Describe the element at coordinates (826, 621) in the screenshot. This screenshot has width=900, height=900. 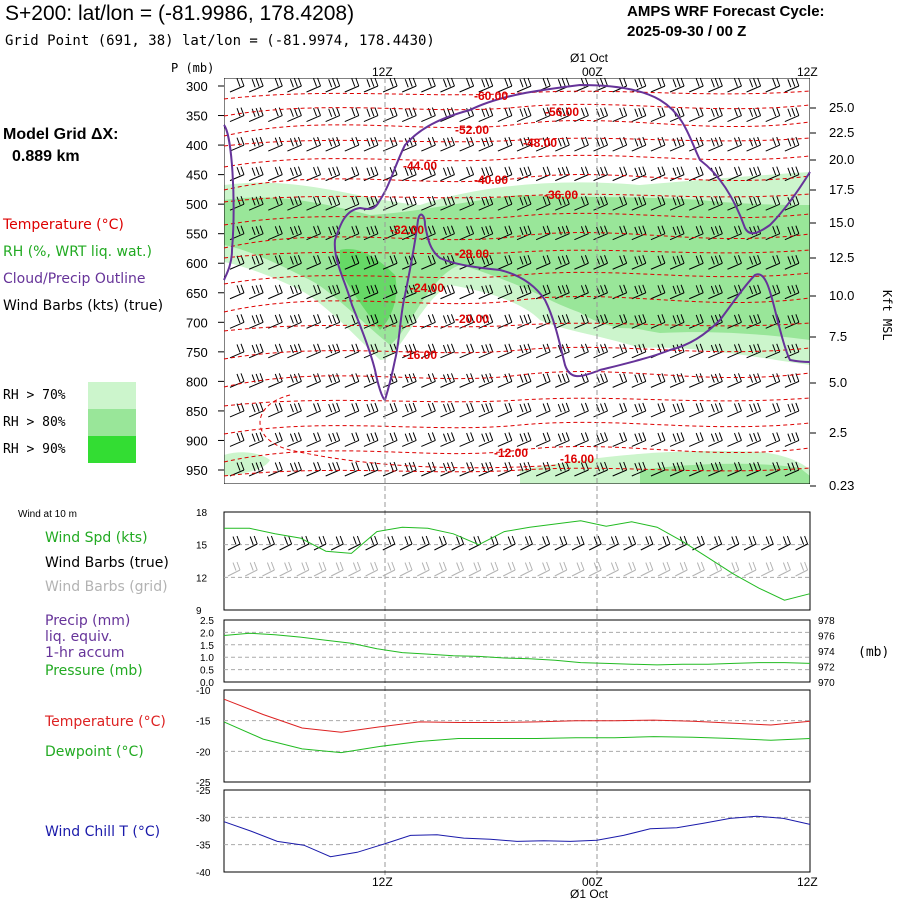
I see `axis-tick-label: 978` at that location.